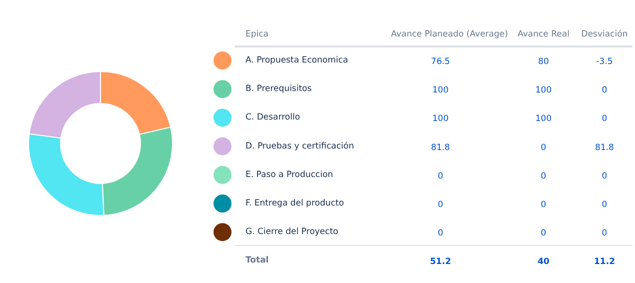 The width and height of the screenshot is (635, 283). Describe the element at coordinates (257, 261) in the screenshot. I see `text: Total` at that location.